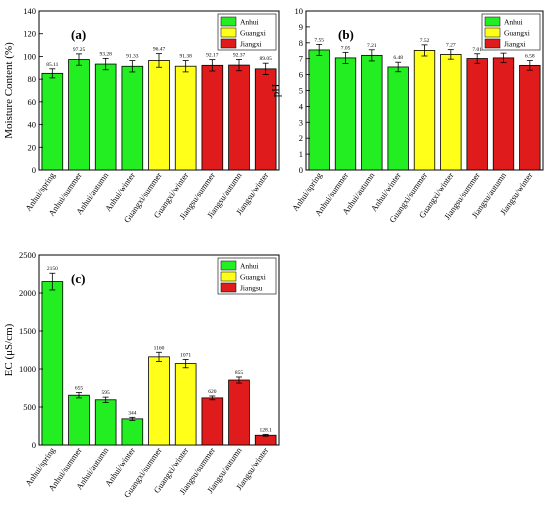 This screenshot has height=506, width=550. What do you see at coordinates (52, 269) in the screenshot?
I see `value-label: 2150` at bounding box center [52, 269].